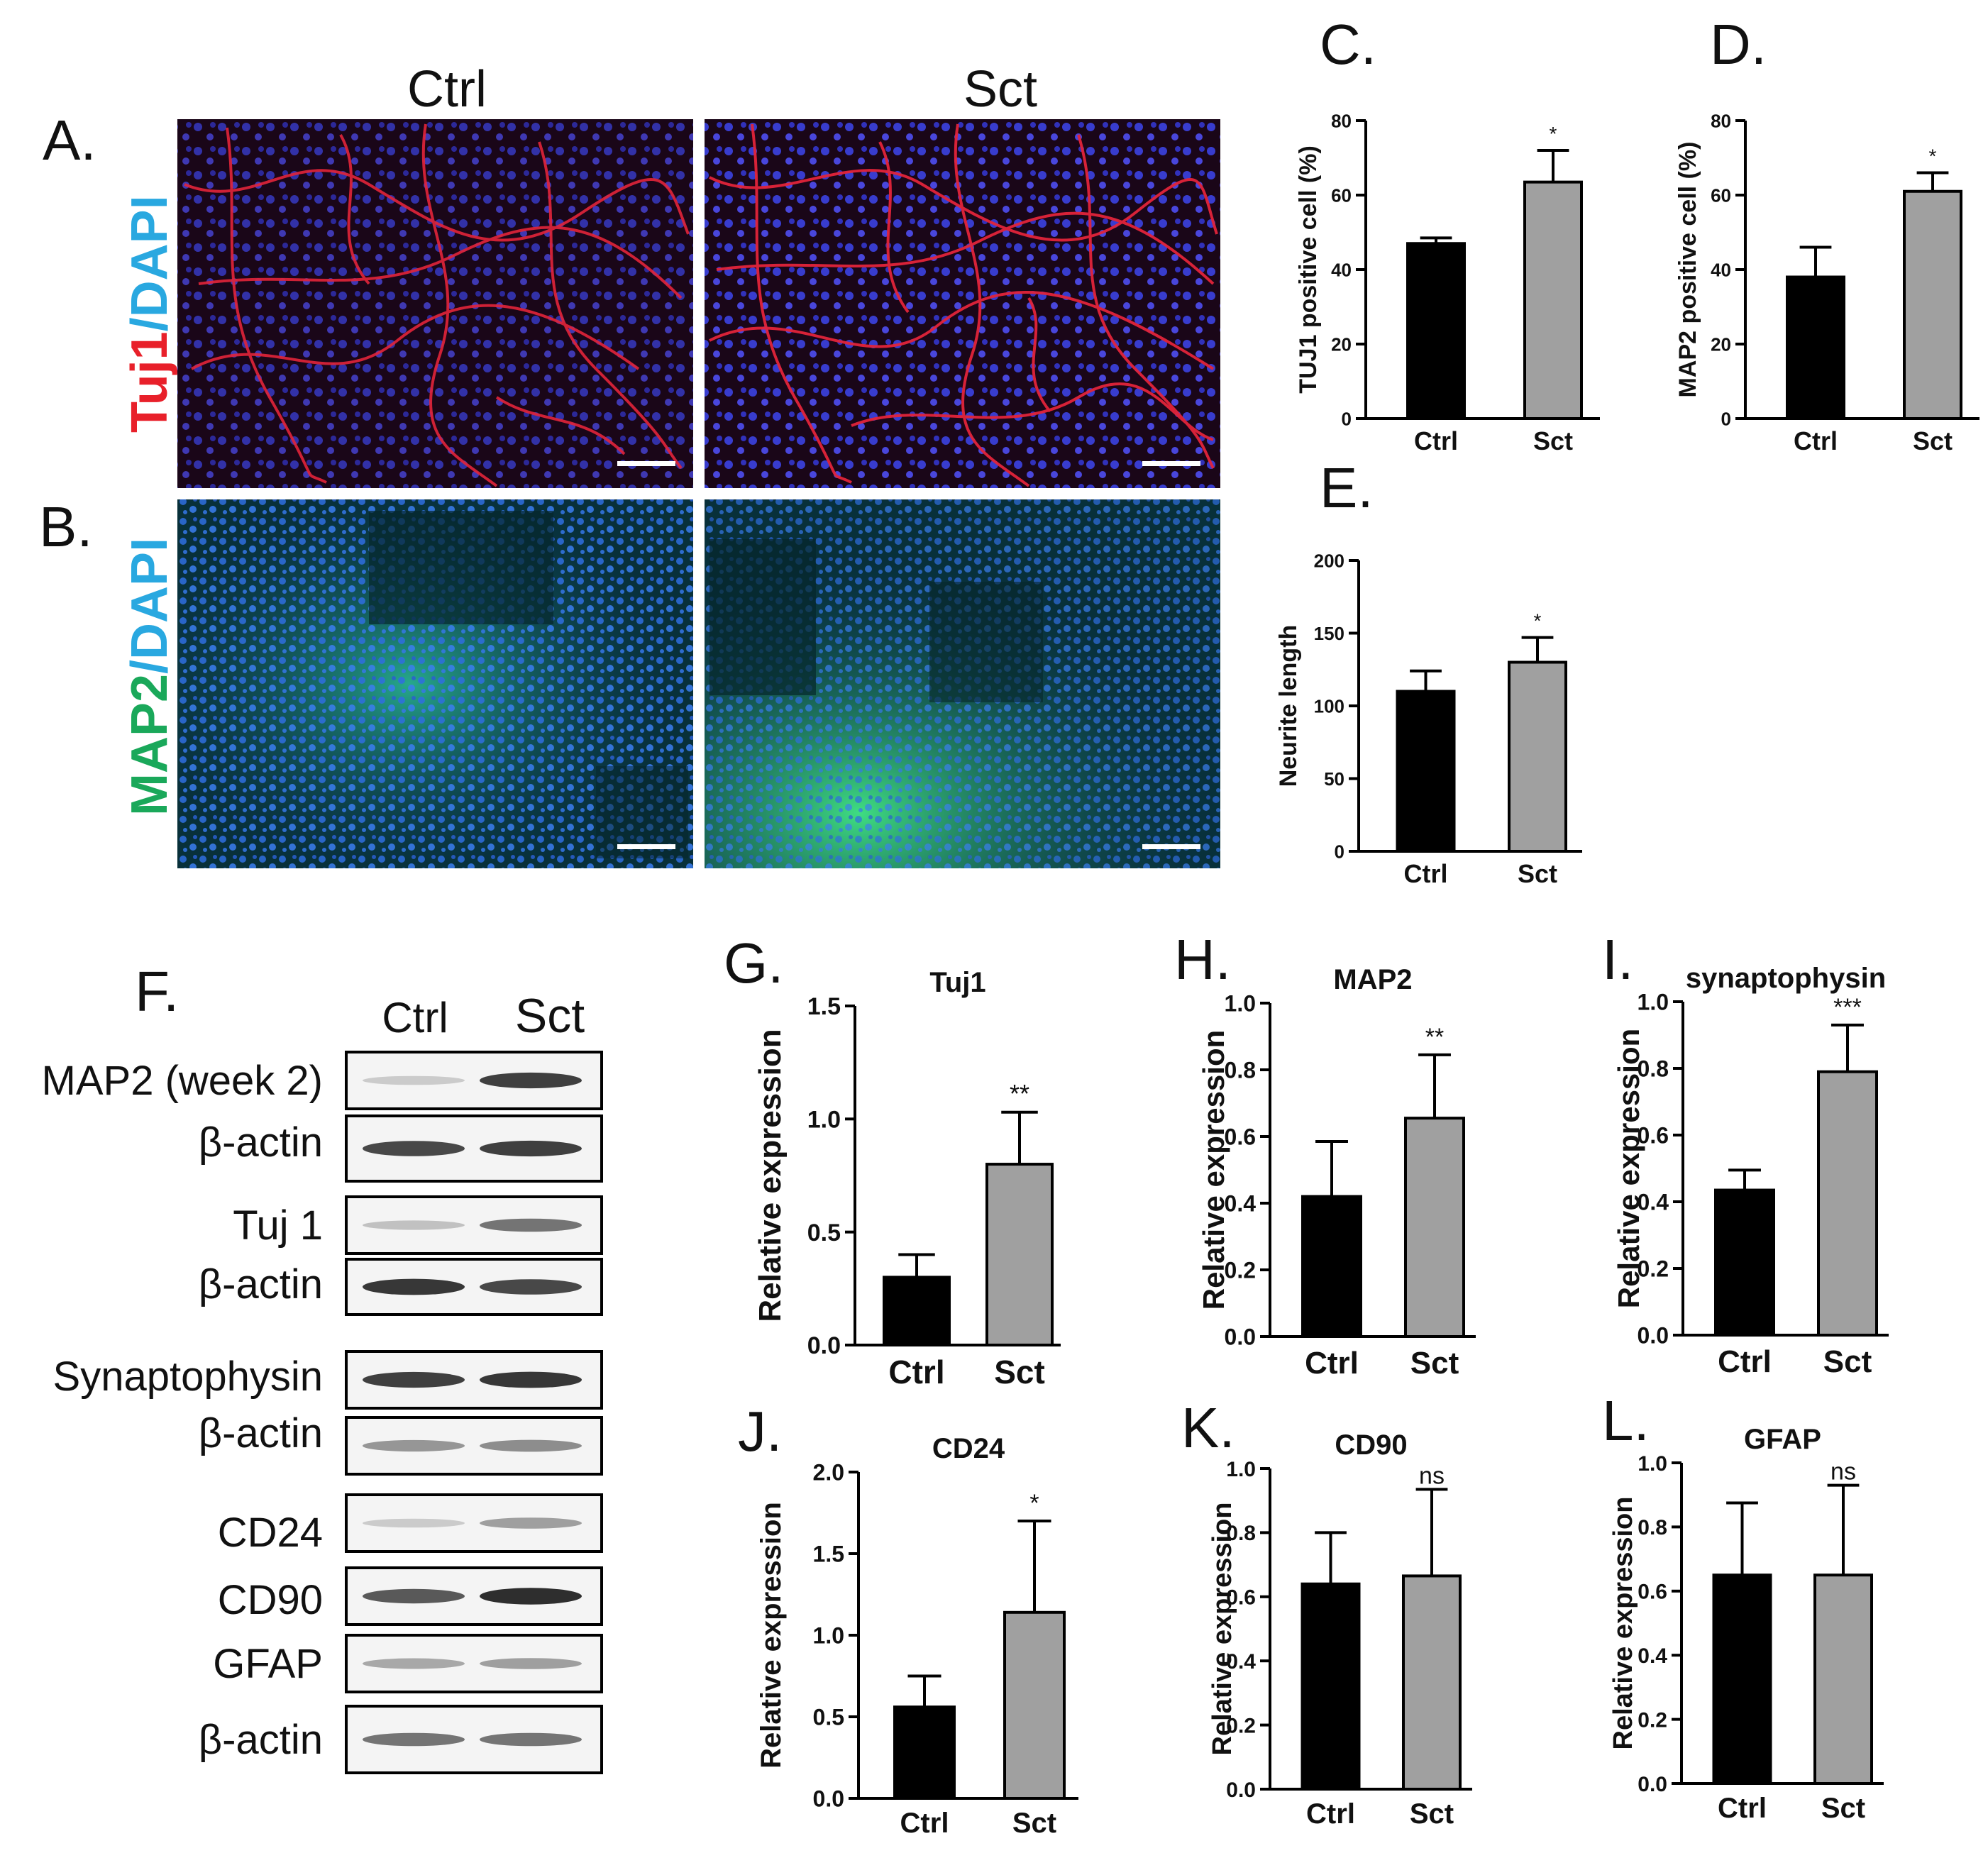  I want to click on wb-row: β-actin, so click(401, 1287).